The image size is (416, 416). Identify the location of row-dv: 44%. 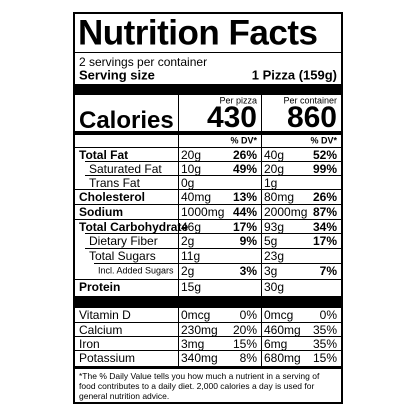
(244, 212).